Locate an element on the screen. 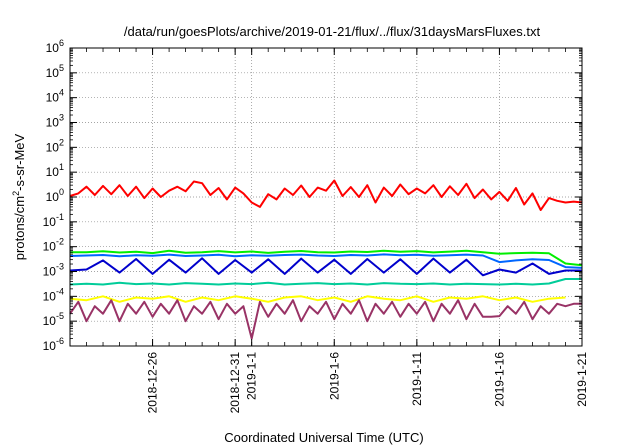 The width and height of the screenshot is (640, 448). y-tick-exponent: 6 is located at coordinates (61, 43).